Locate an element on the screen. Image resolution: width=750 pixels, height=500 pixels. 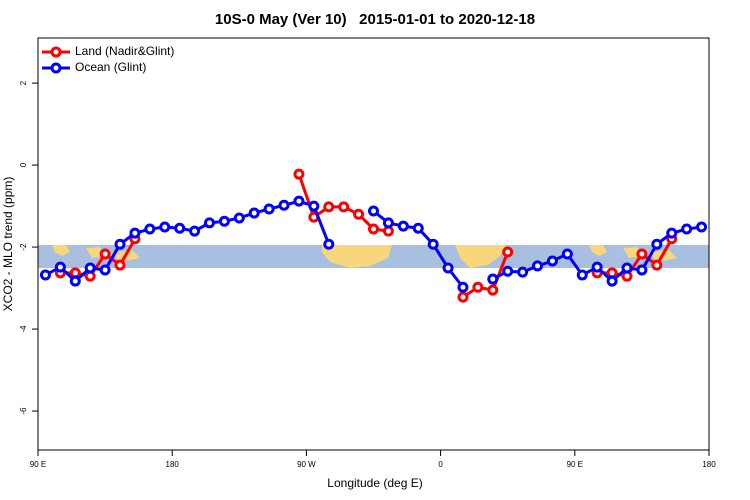
y-axis-label: XCO2 - MLO trend (ppm) is located at coordinates (8, 244).